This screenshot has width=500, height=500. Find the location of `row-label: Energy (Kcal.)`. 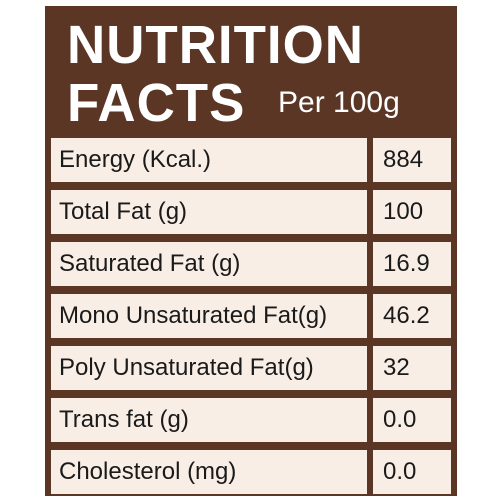

row-label: Energy (Kcal.) is located at coordinates (209, 160).